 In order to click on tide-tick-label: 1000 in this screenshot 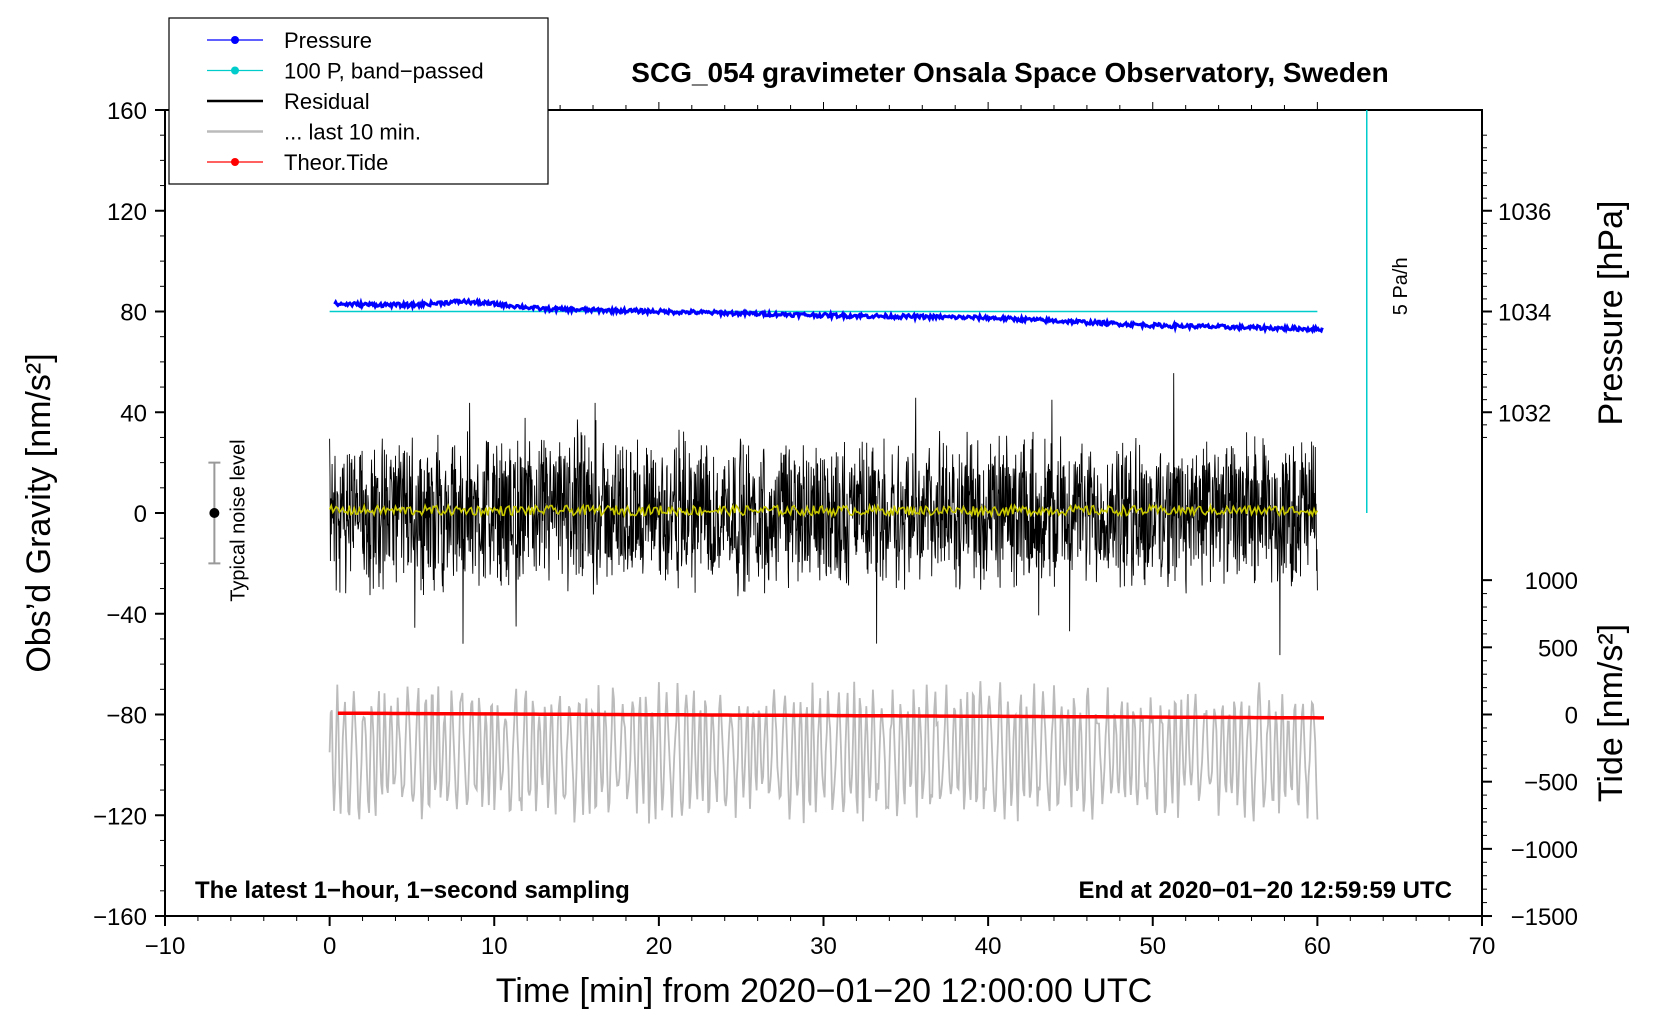, I will do `click(1551, 581)`.